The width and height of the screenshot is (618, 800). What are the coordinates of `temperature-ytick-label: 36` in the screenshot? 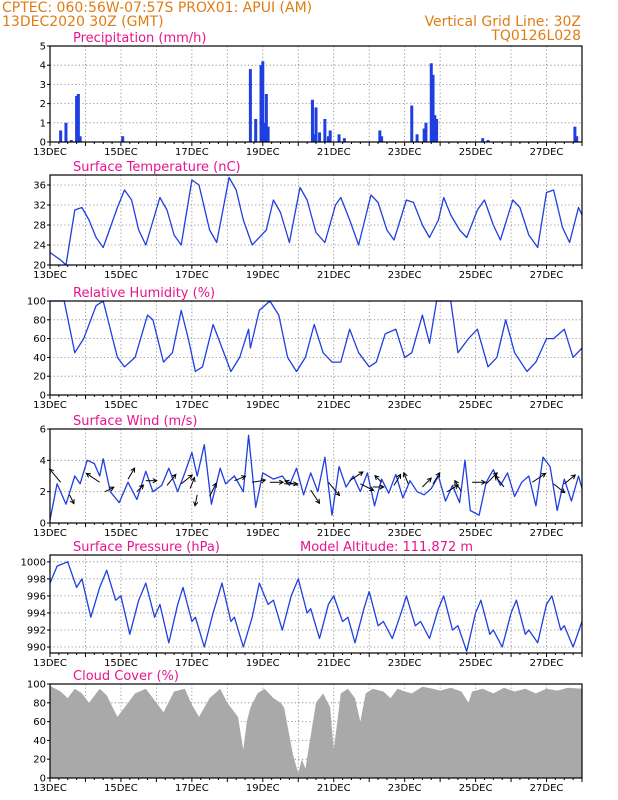 It's located at (39, 186).